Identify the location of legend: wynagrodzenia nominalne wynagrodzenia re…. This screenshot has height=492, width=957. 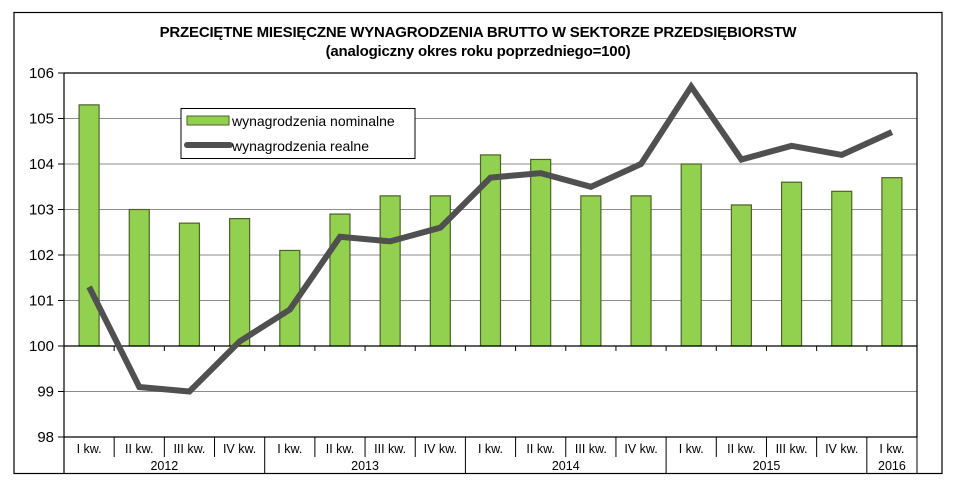
(298, 133).